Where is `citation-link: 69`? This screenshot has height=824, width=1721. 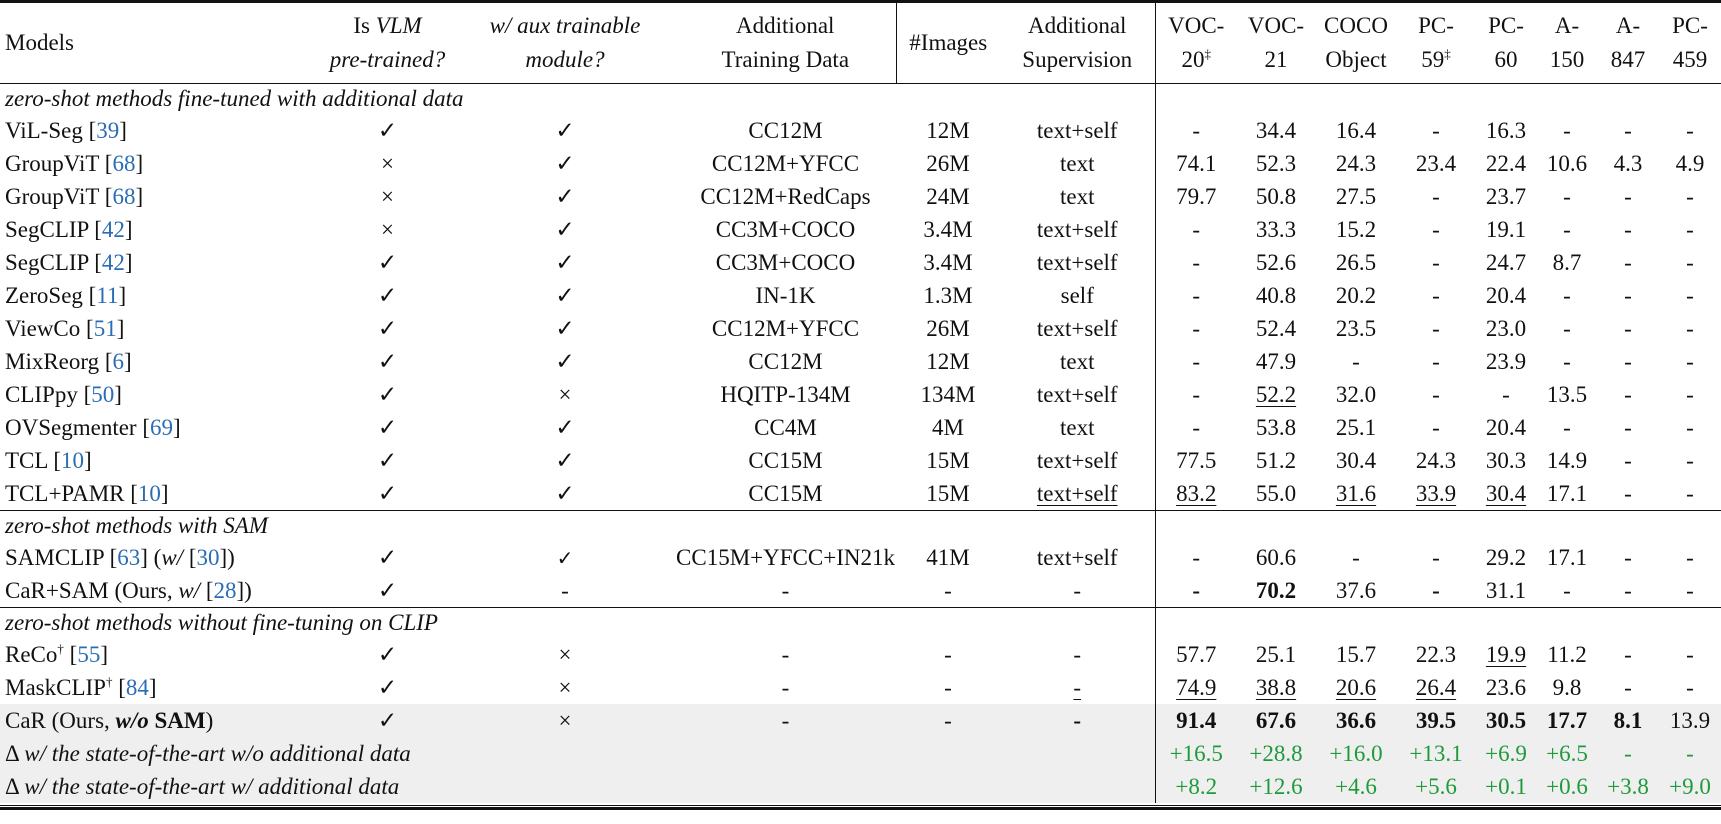 citation-link: 69 is located at coordinates (161, 427).